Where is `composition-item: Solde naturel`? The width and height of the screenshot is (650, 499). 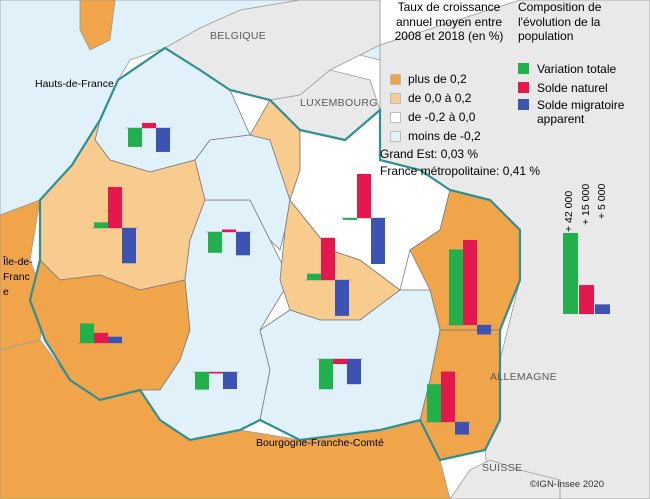 composition-item: Solde naturel is located at coordinates (563, 88).